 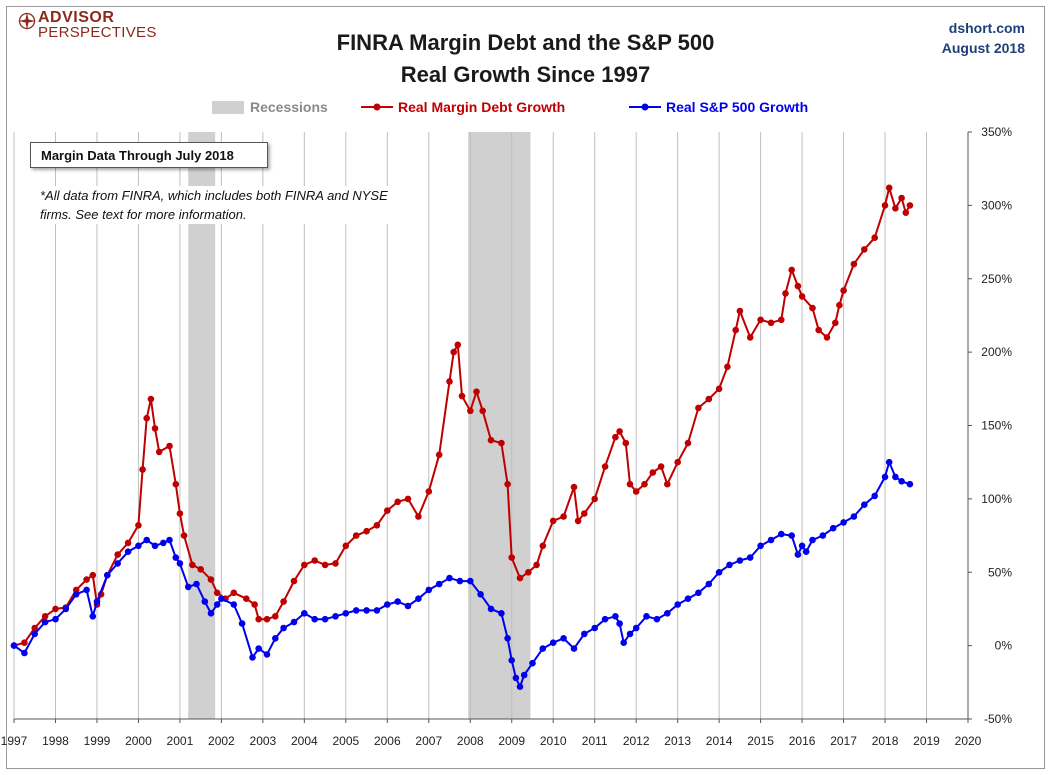 What do you see at coordinates (760, 741) in the screenshot?
I see `x-tick-label: 2015` at bounding box center [760, 741].